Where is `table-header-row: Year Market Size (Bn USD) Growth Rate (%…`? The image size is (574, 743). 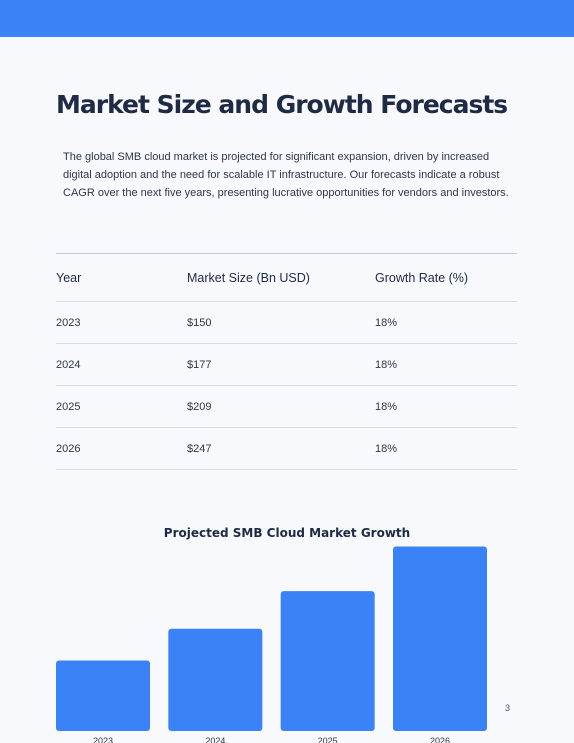 table-header-row: Year Market Size (Bn USD) Growth Rate (%… is located at coordinates (286, 277).